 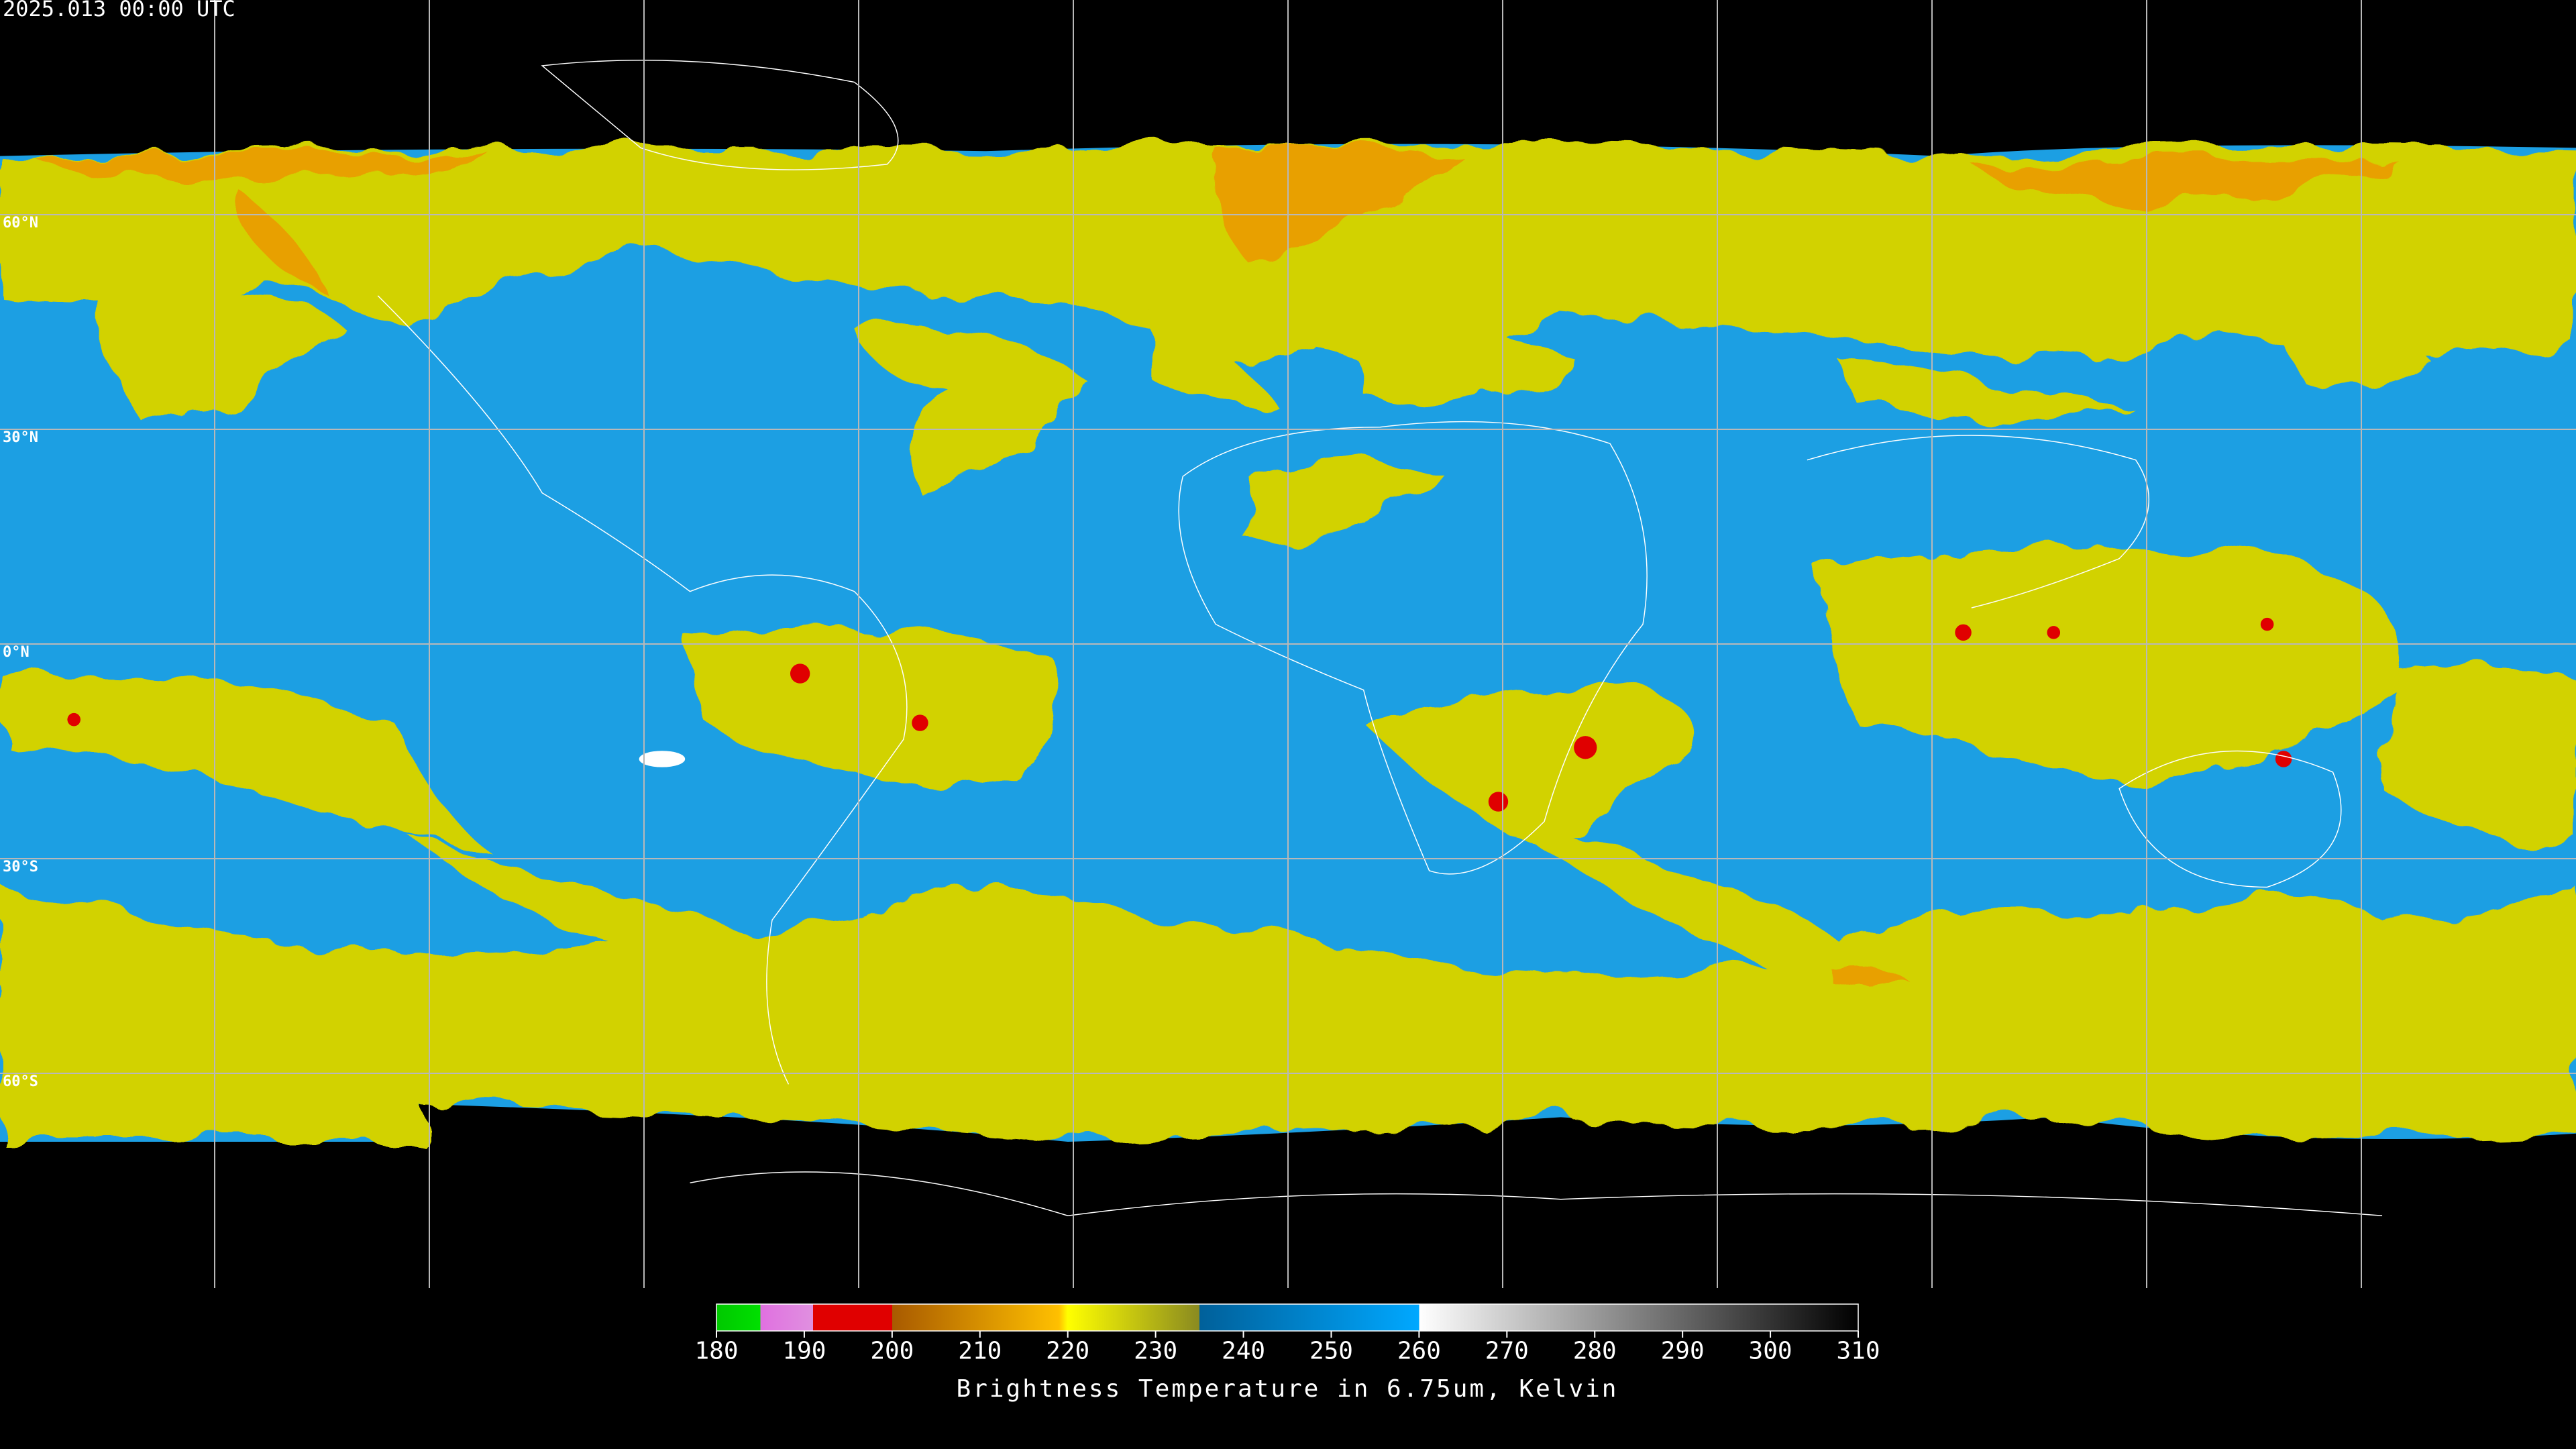 I want to click on tick-label: 270, so click(x=1507, y=1351).